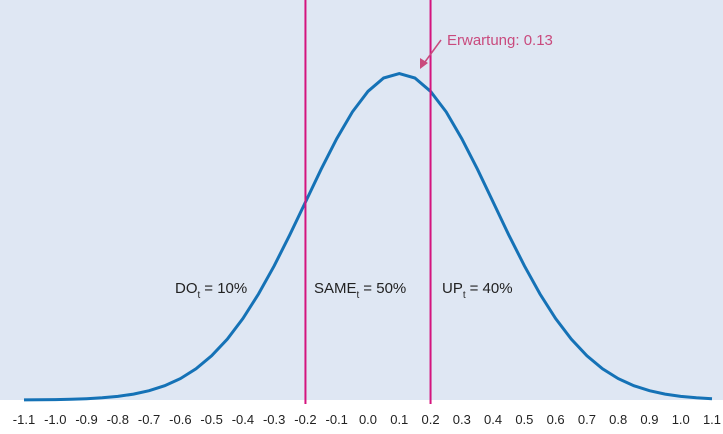 This screenshot has height=434, width=723. Describe the element at coordinates (524, 419) in the screenshot. I see `x-tick-label: 0.5` at that location.